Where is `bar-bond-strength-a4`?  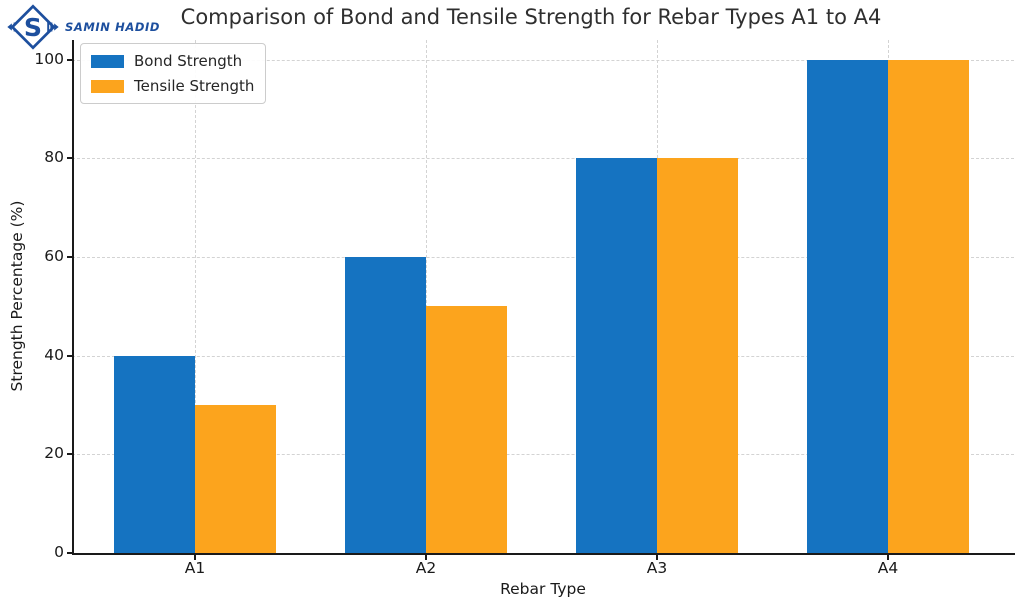 bar-bond-strength-a4 is located at coordinates (847, 306).